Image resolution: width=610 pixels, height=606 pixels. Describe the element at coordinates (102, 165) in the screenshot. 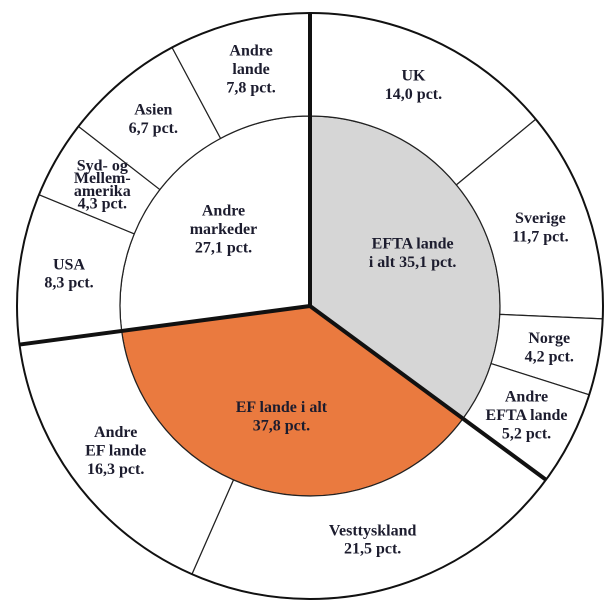

I see `slice-label: Syd- og` at that location.